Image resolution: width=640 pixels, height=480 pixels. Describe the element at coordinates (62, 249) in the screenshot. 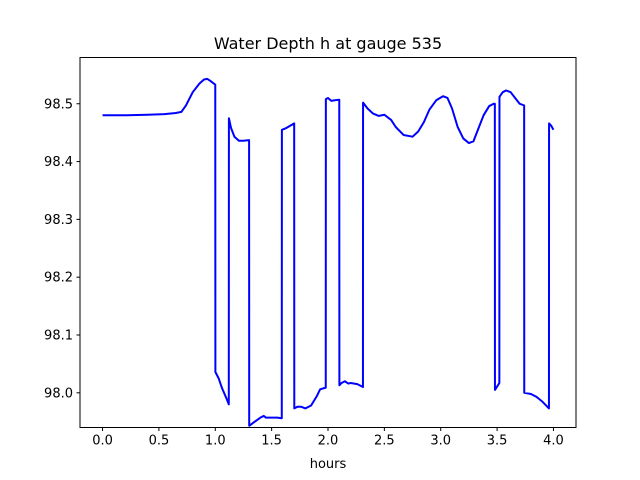

I see `y-axis-ticks: 98.0 98.1 98.2 98.3 98.4 98.5` at that location.